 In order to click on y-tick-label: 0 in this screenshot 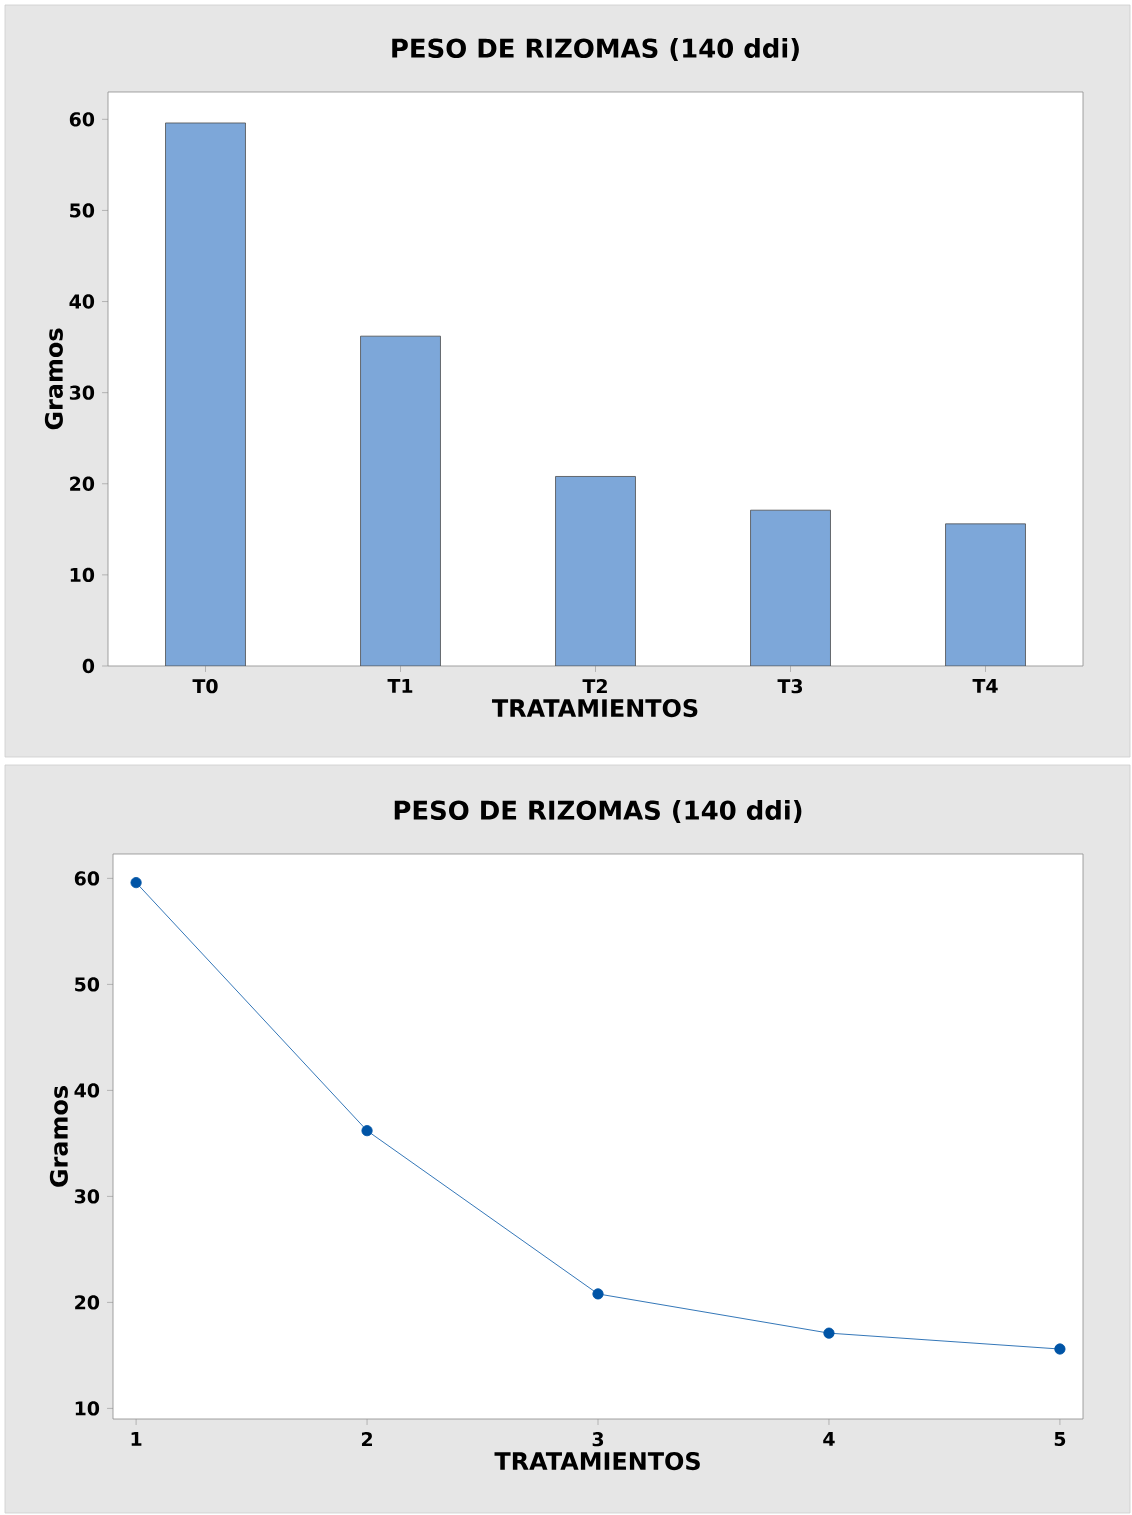, I will do `click(88, 666)`.